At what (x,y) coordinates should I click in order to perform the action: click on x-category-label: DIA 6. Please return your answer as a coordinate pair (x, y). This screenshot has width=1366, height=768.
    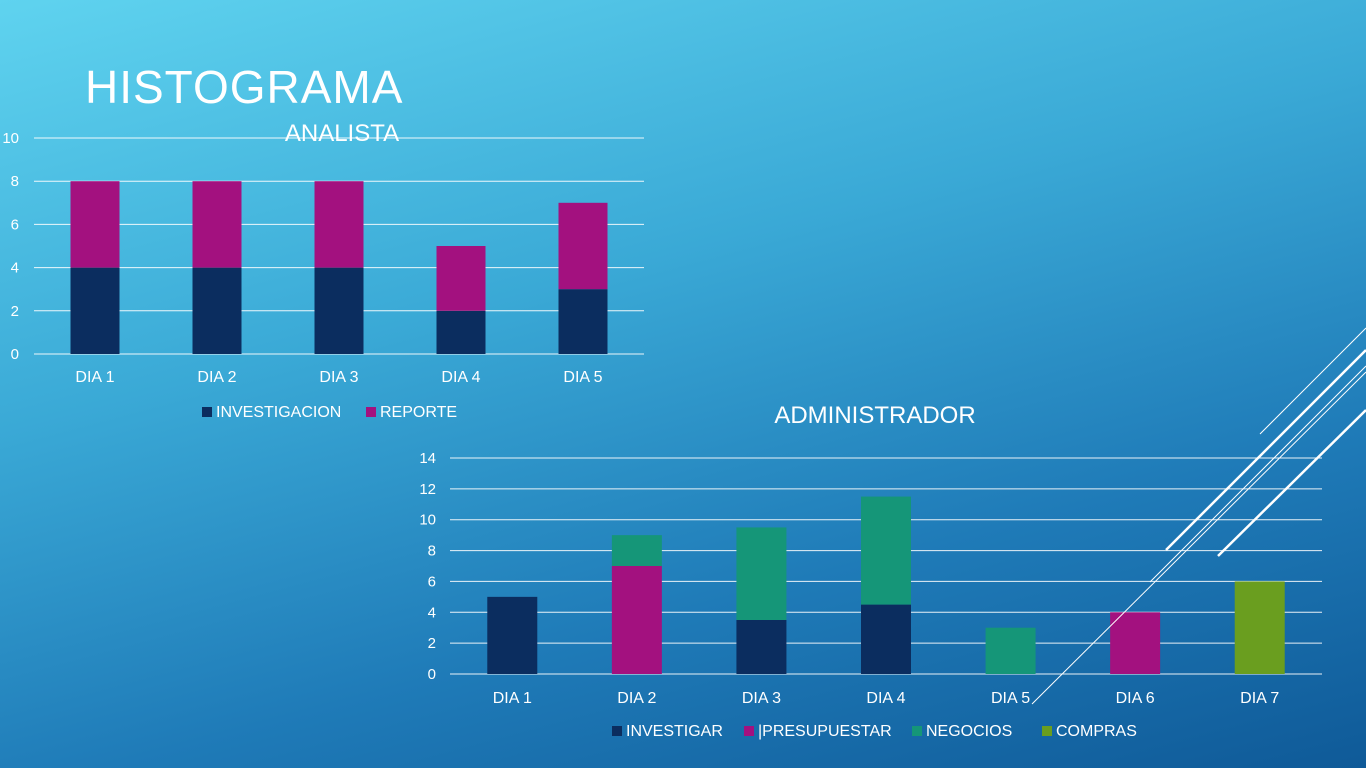
    Looking at the image, I should click on (1135, 698).